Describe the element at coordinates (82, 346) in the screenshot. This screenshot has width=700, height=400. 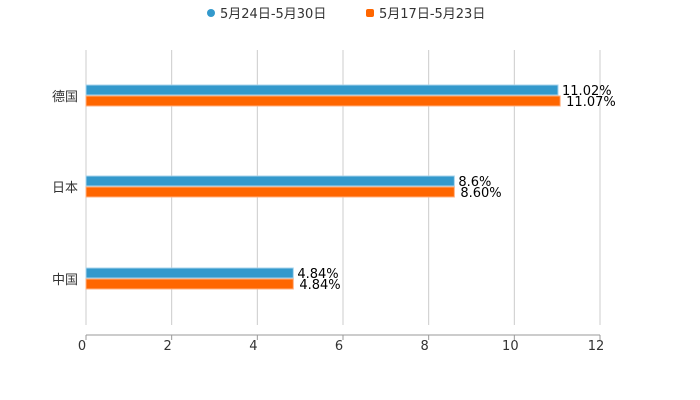
I see `x-tick-label: 0` at that location.